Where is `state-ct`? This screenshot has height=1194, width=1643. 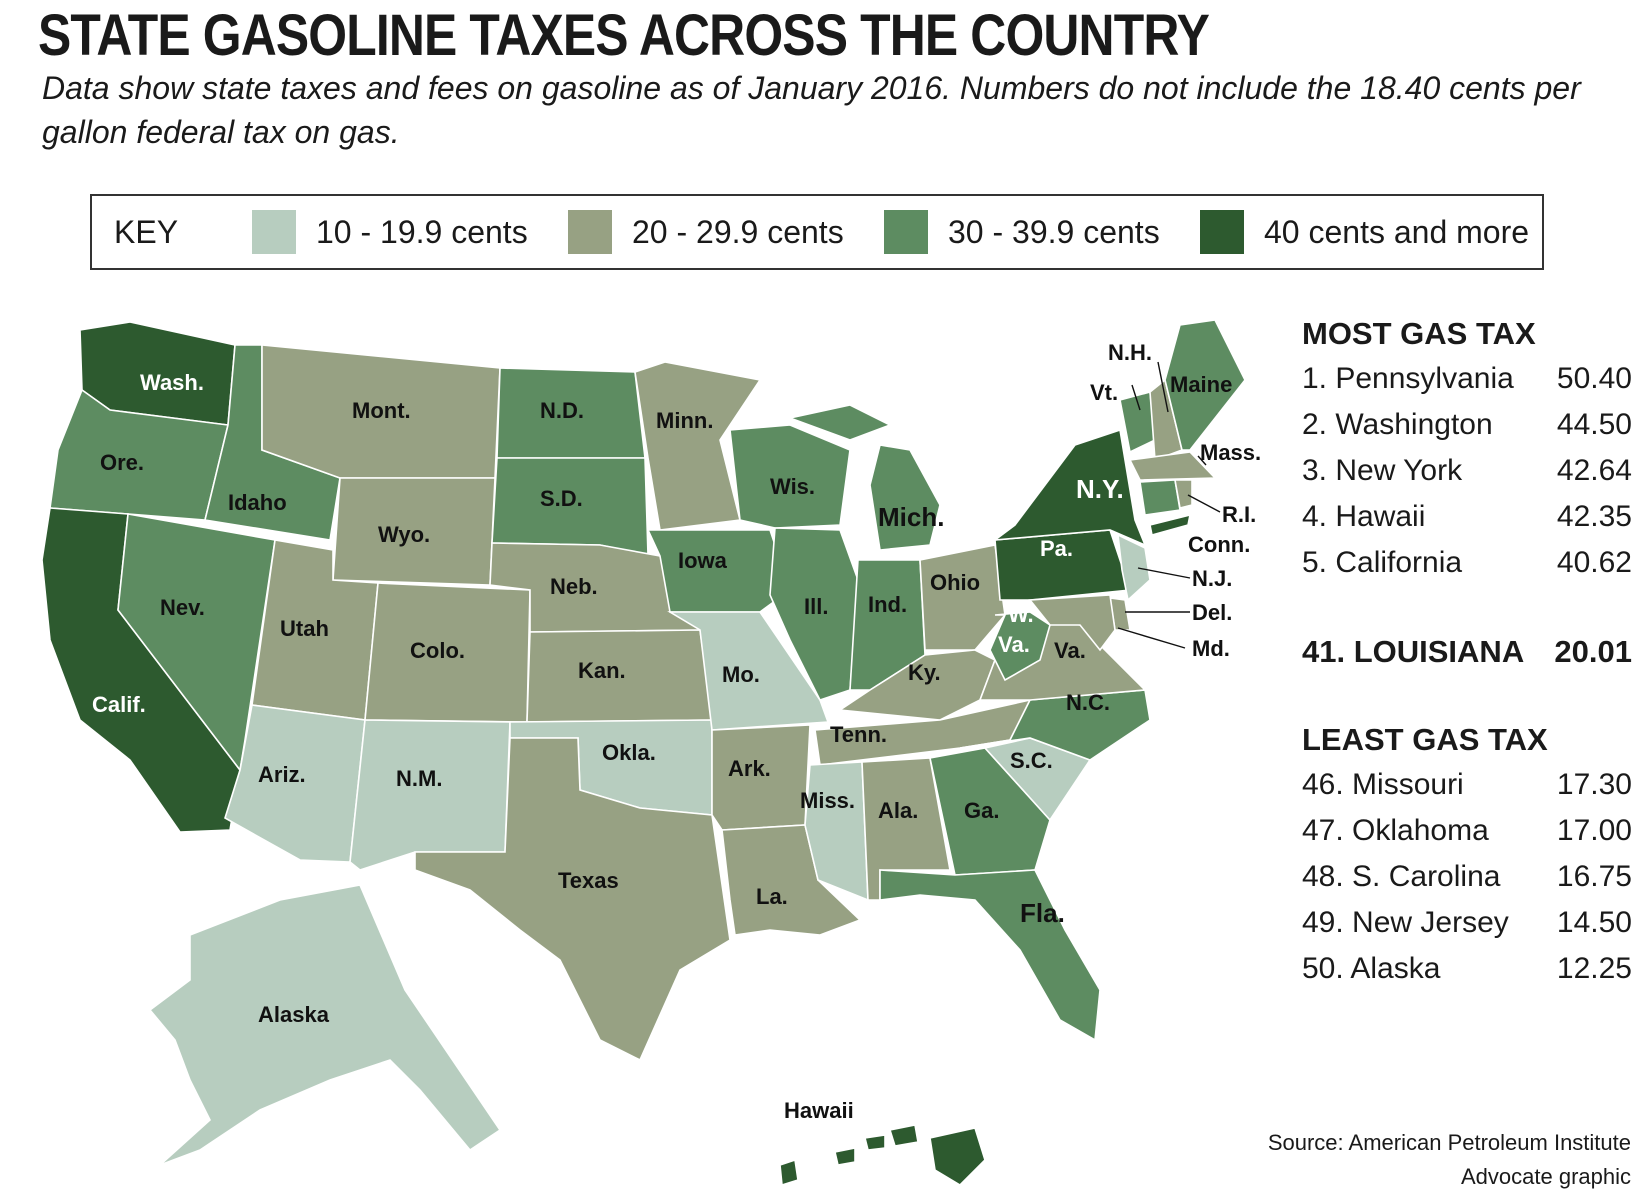 state-ct is located at coordinates (1160, 497).